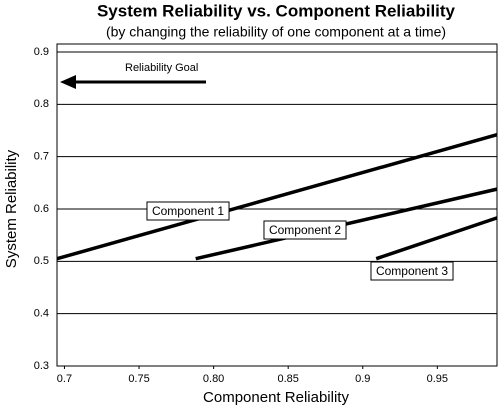  What do you see at coordinates (436, 238) in the screenshot?
I see `series-line` at bounding box center [436, 238].